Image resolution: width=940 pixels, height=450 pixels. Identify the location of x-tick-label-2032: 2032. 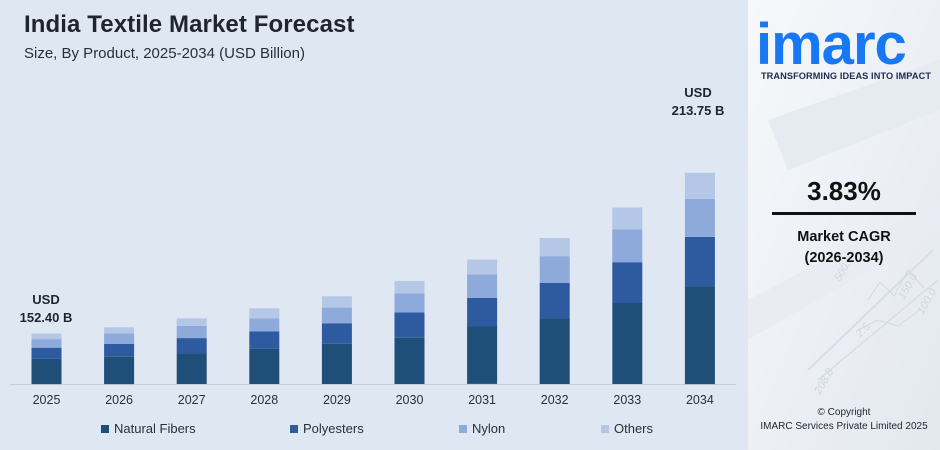
(555, 400).